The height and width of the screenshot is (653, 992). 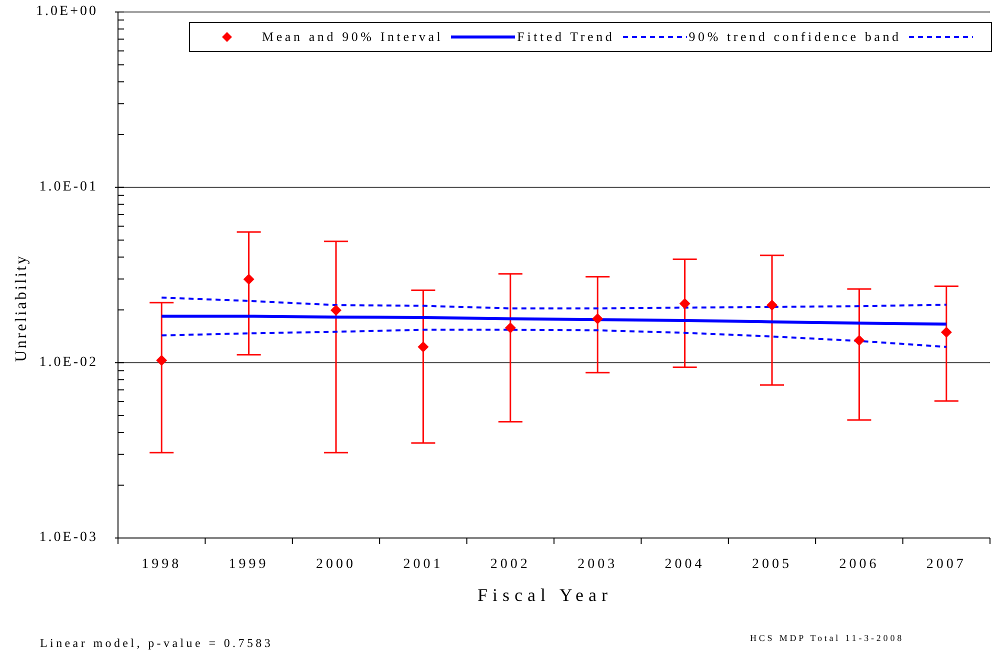 I want to click on y-tick-label: 1.0E-02, so click(x=68, y=362).